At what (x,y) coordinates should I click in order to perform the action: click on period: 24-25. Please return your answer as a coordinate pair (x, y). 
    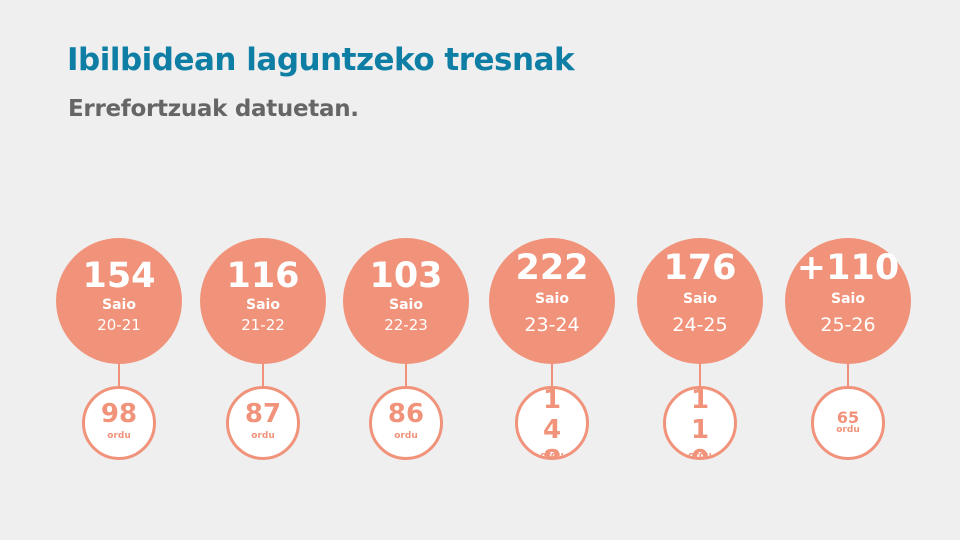
    Looking at the image, I should click on (700, 325).